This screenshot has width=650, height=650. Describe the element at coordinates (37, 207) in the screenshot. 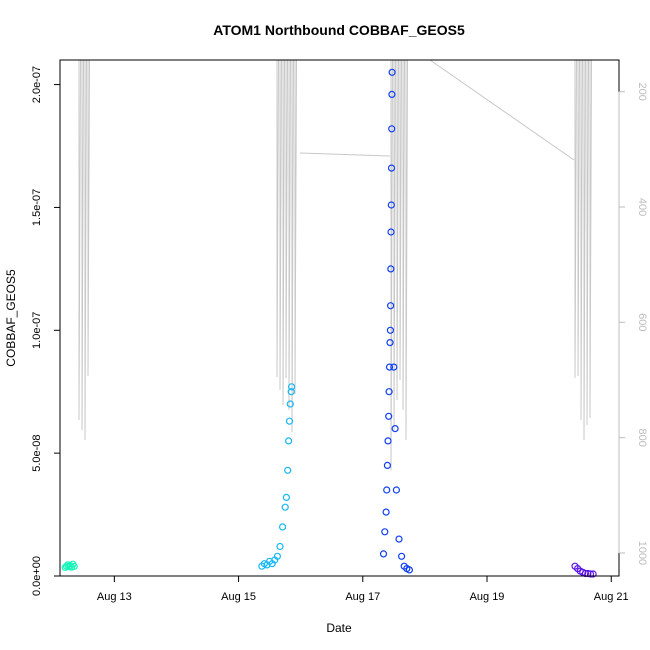

I see `y-tick-label: 1.5e-07` at that location.